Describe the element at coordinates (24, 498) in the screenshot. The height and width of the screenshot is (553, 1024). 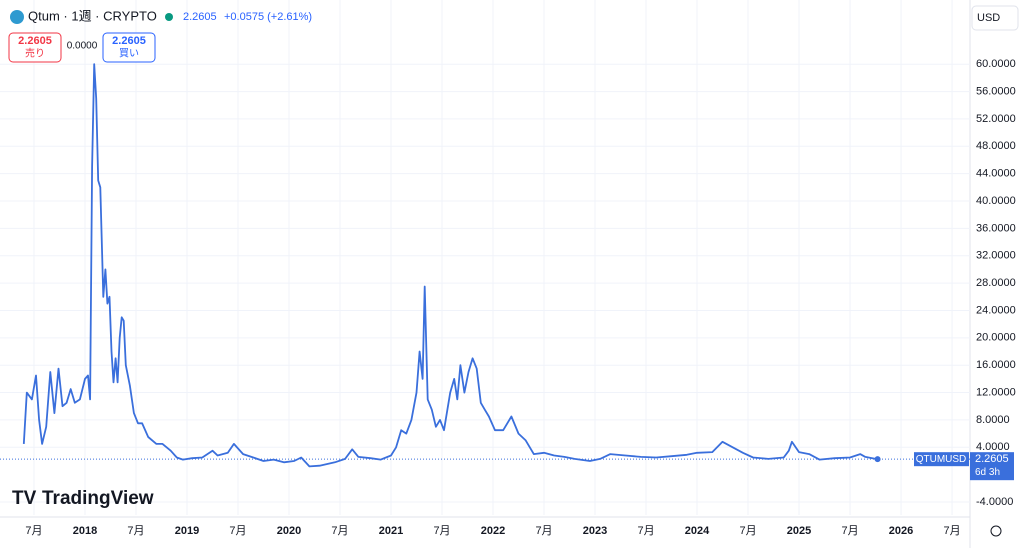
I see `logo-mark: TV` at that location.